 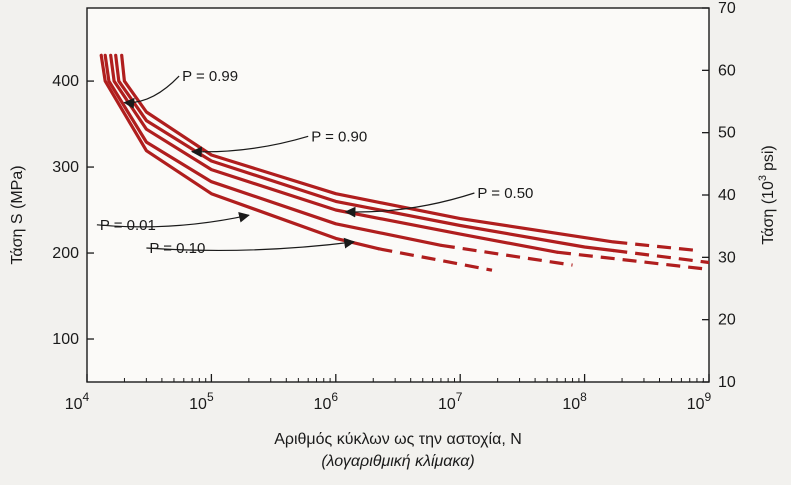 What do you see at coordinates (727, 320) in the screenshot?
I see `y2-tick-label: 20` at bounding box center [727, 320].